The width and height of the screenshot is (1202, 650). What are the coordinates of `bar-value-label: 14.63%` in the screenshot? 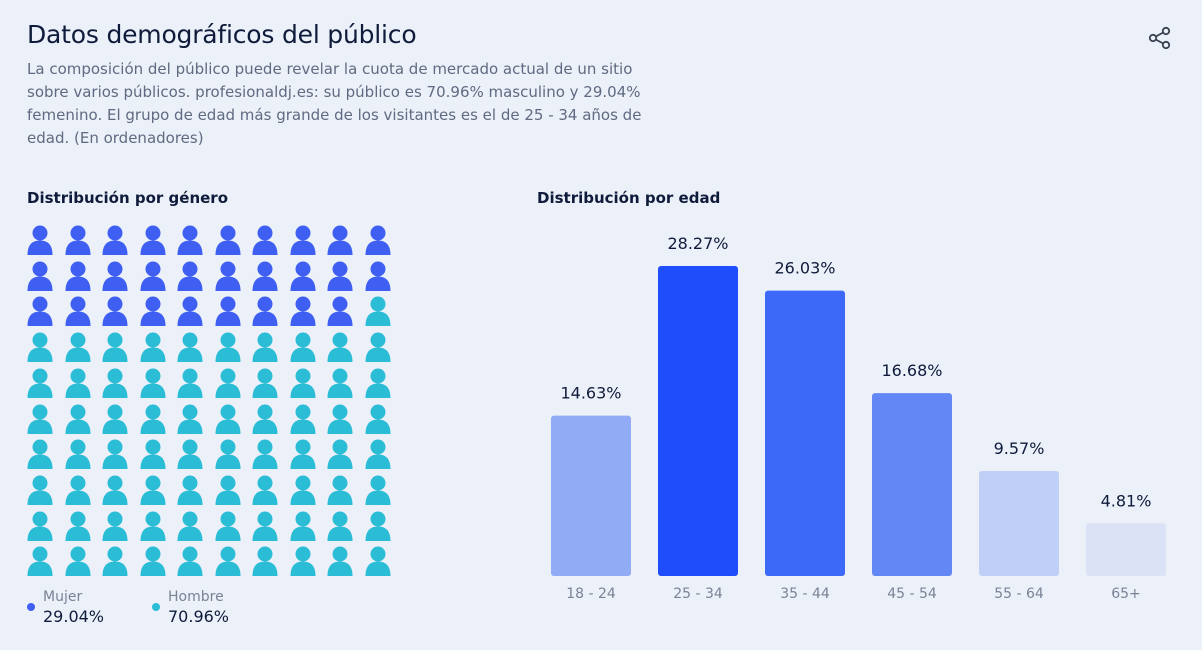 It's located at (590, 393).